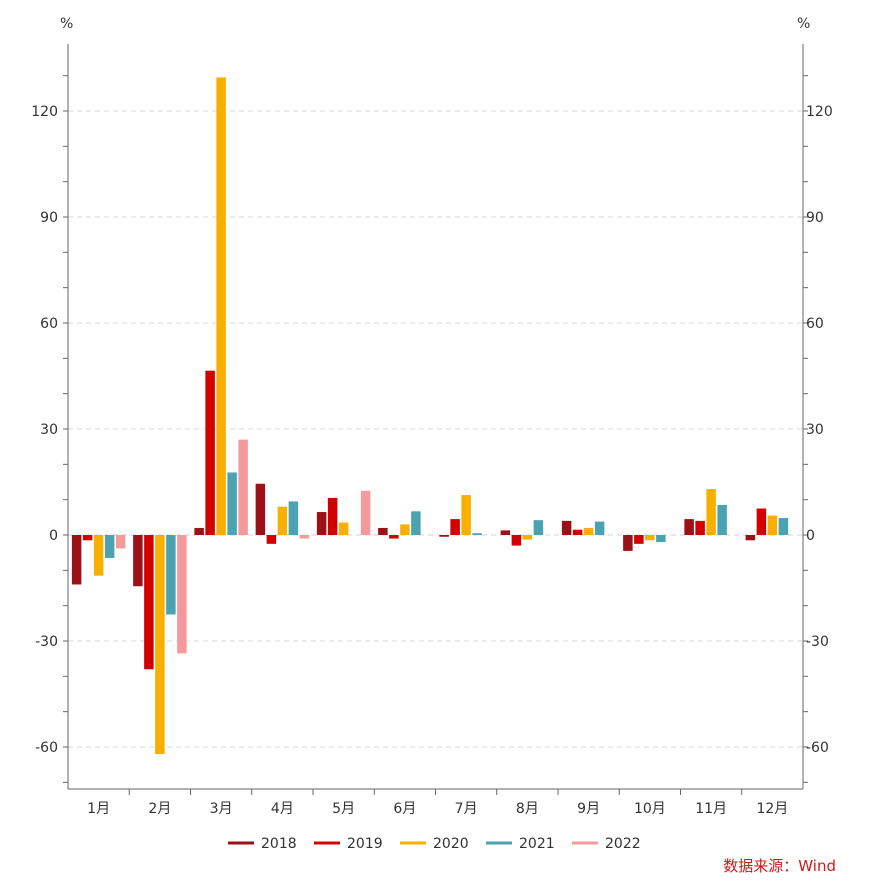  I want to click on y-tick-label-right: 30, so click(815, 430).